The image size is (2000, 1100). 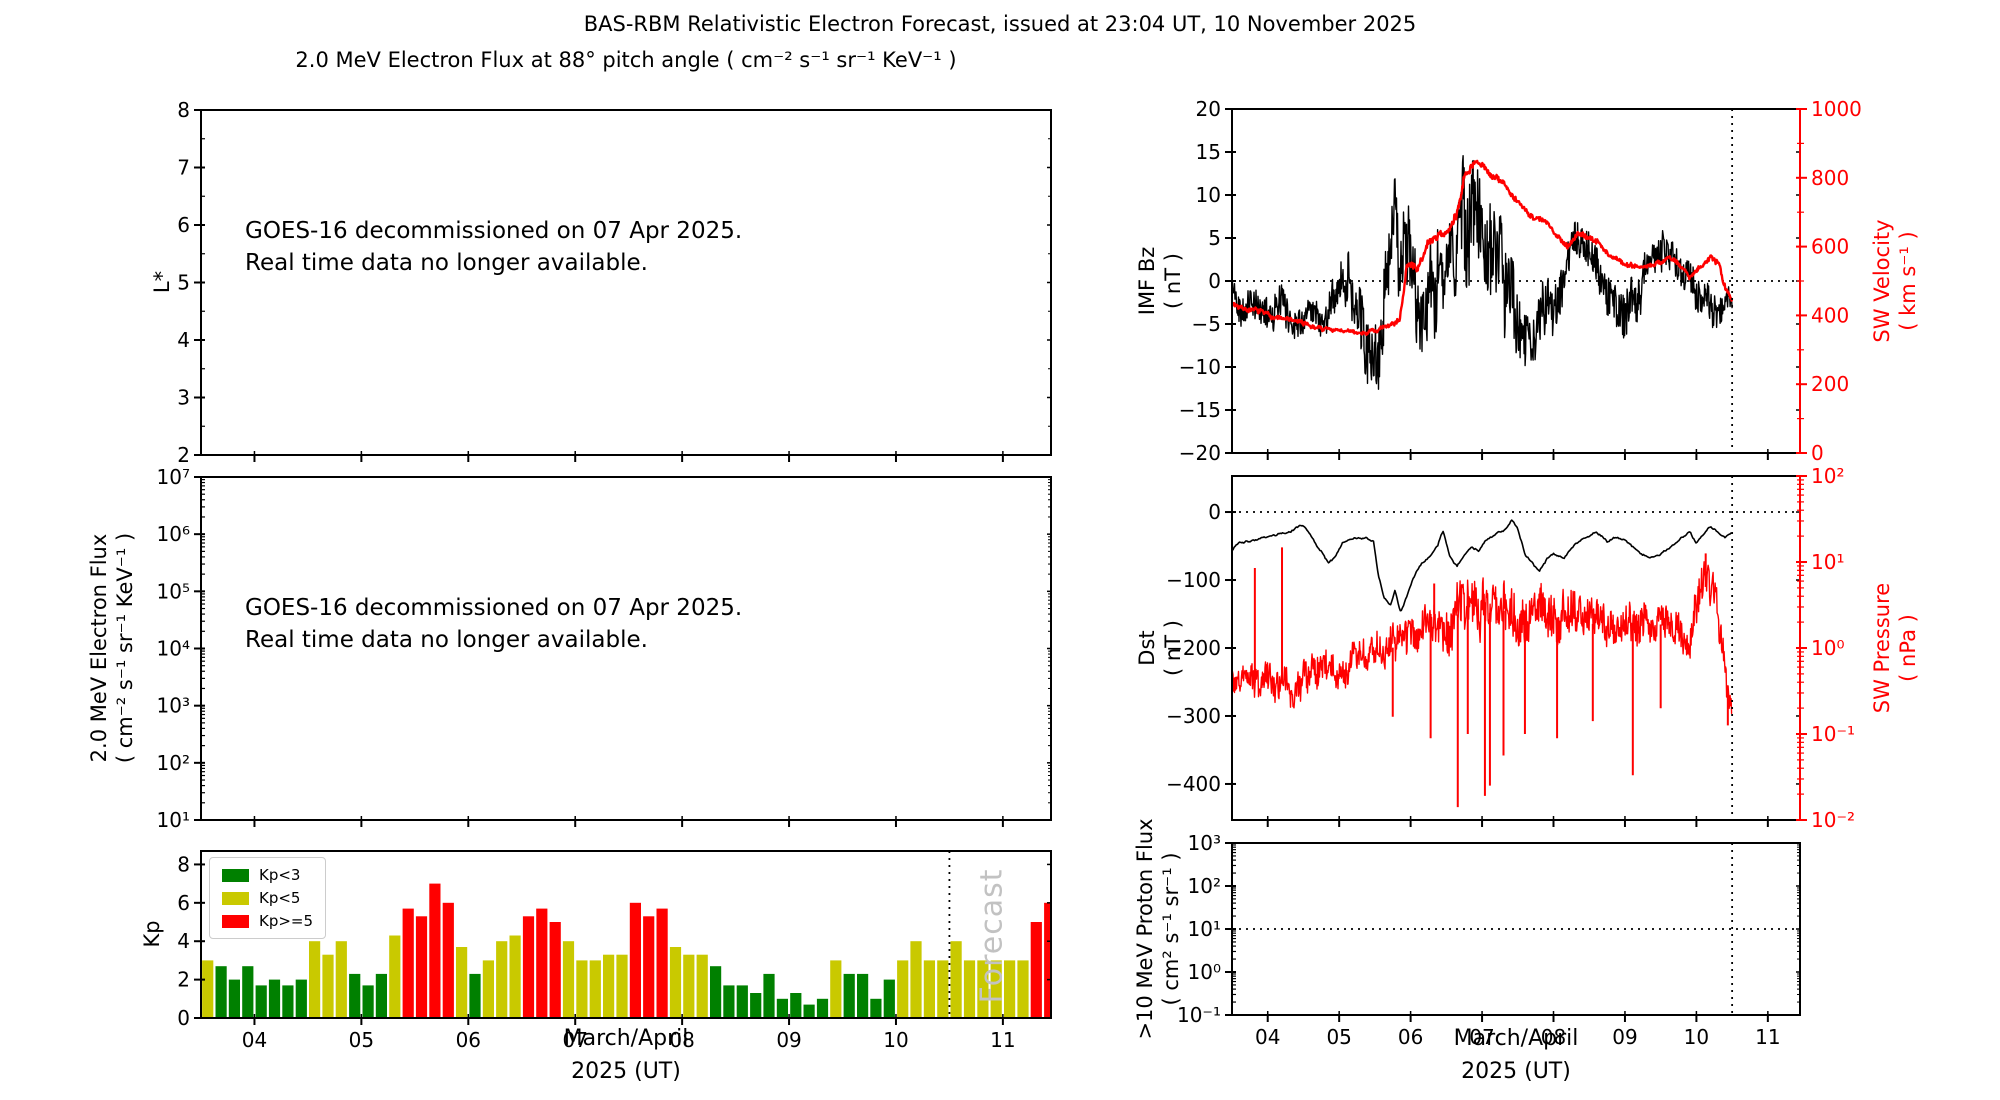 I want to click on forecast-watermark: Forecast, so click(x=992, y=936).